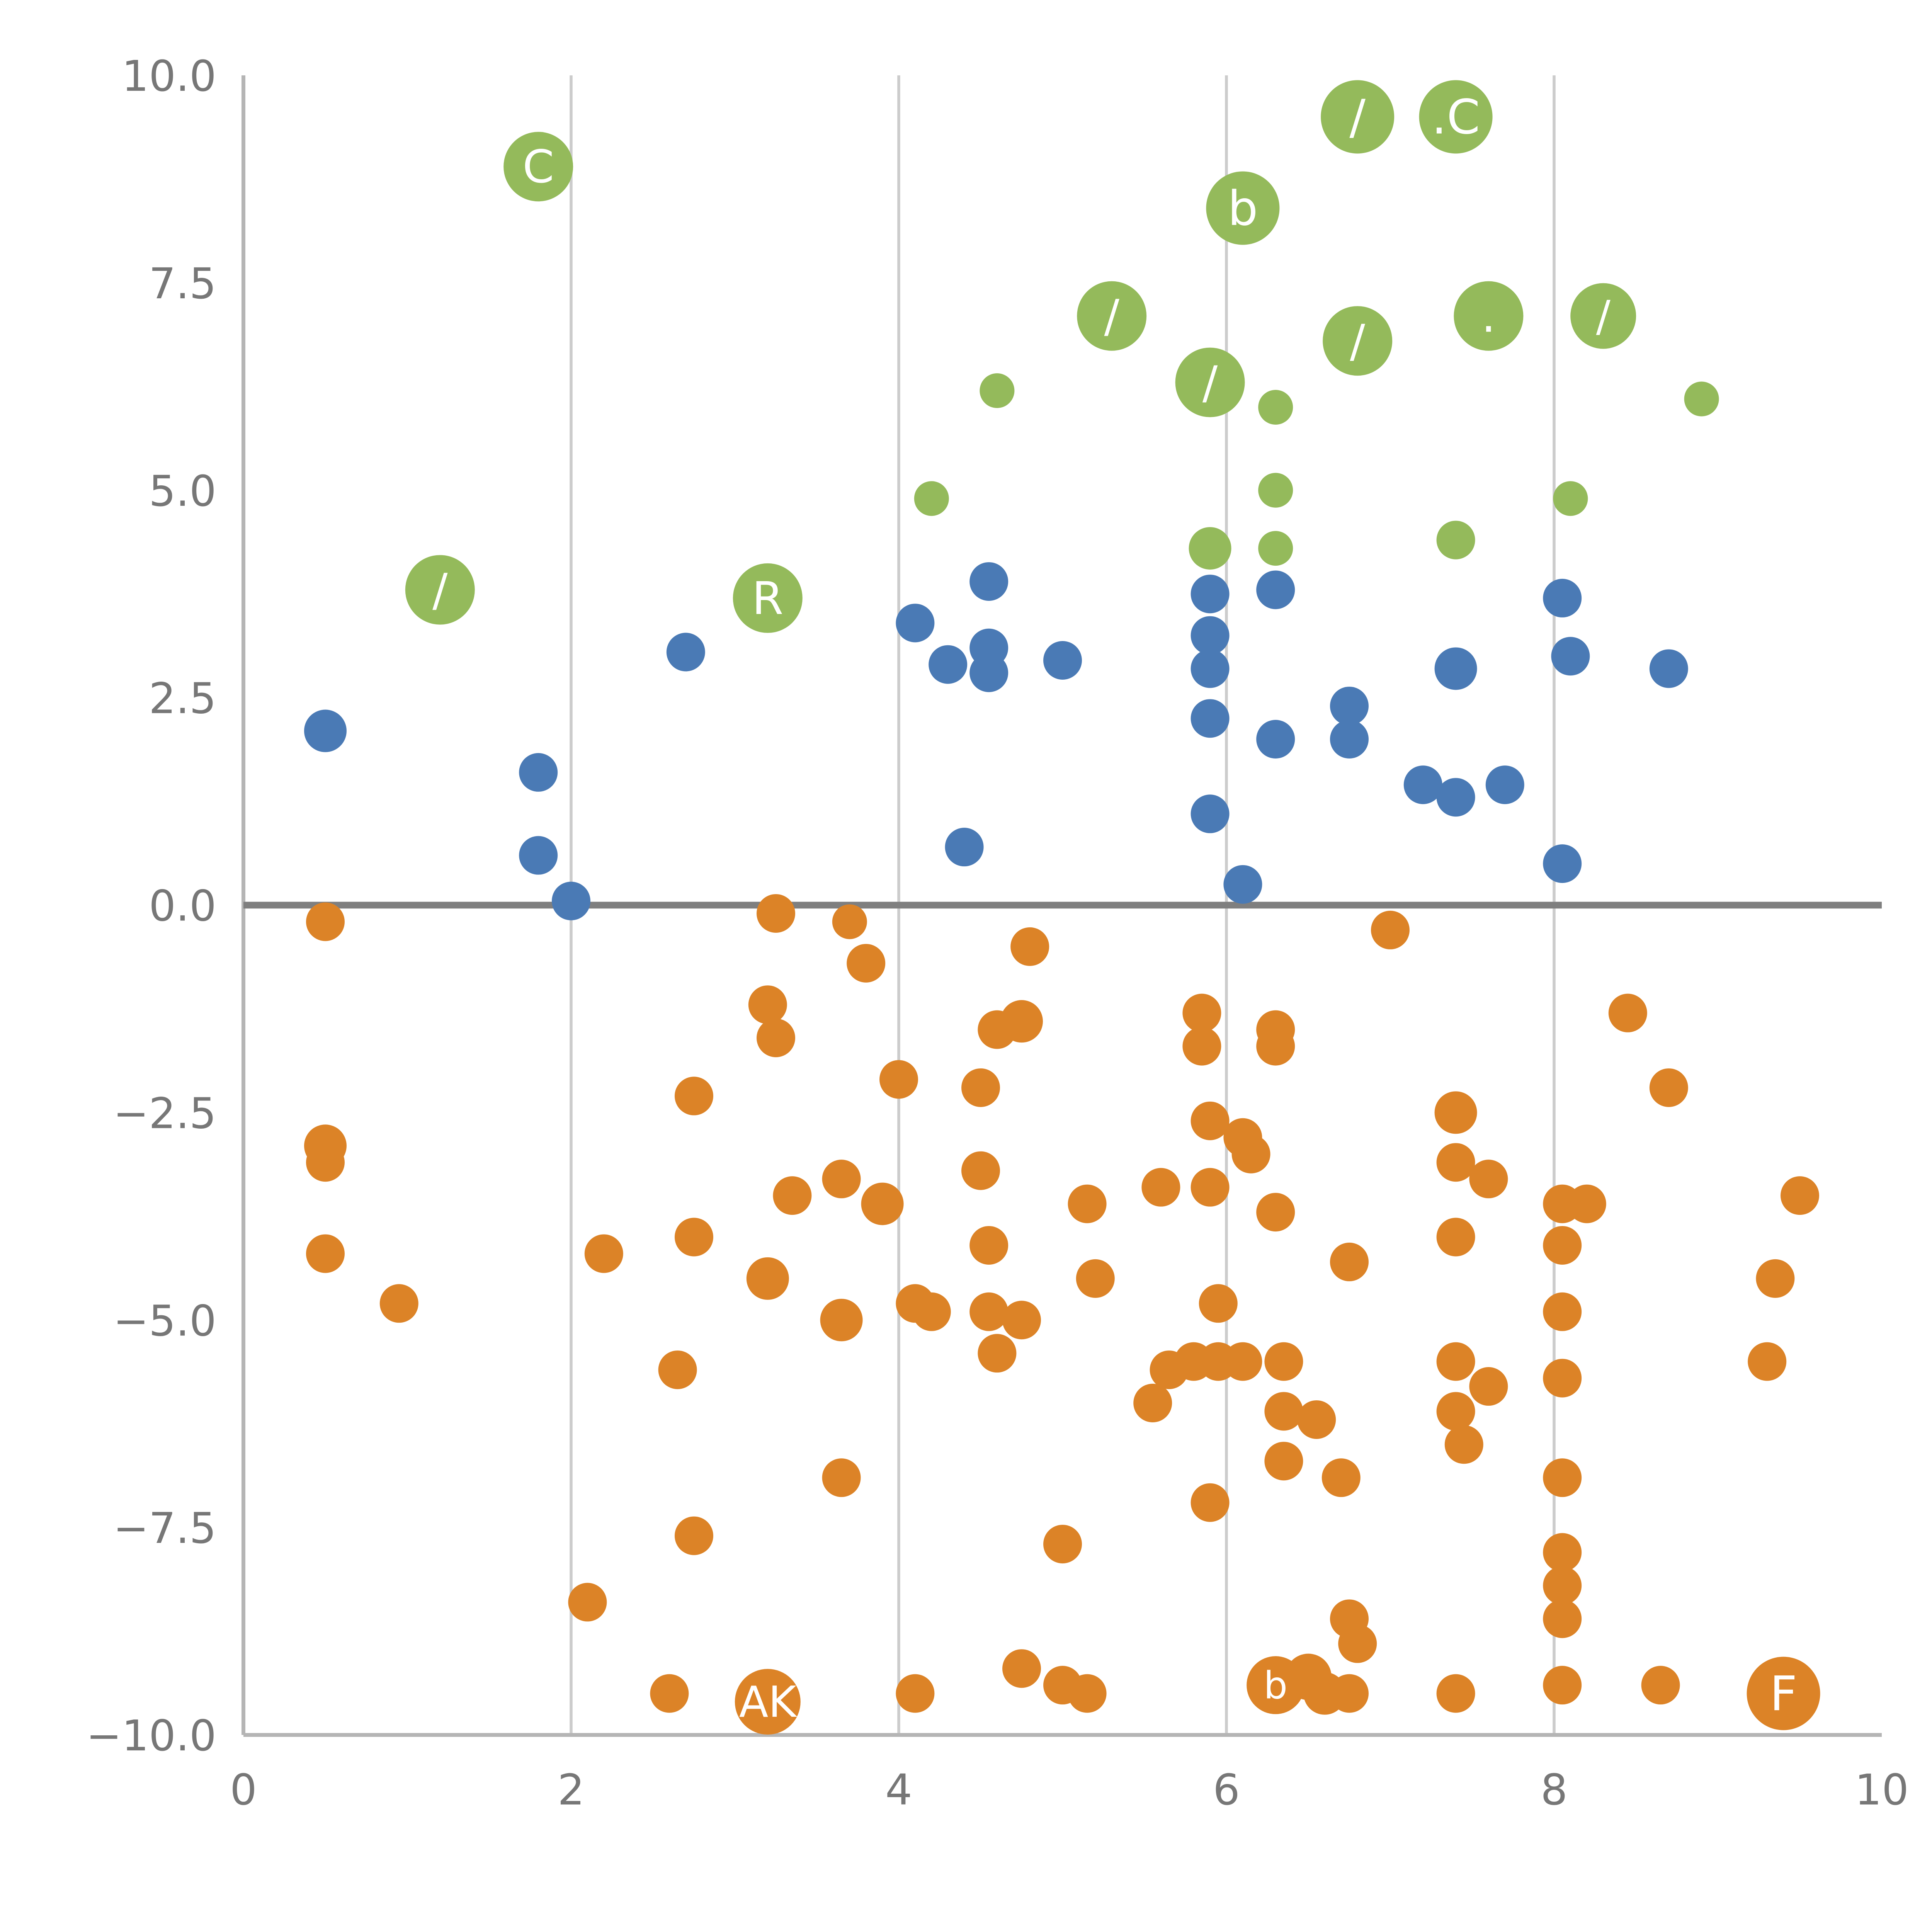 This screenshot has width=1932, height=1932. Describe the element at coordinates (165, 1528) in the screenshot. I see `y-axis-tick-label: −7.5` at that location.